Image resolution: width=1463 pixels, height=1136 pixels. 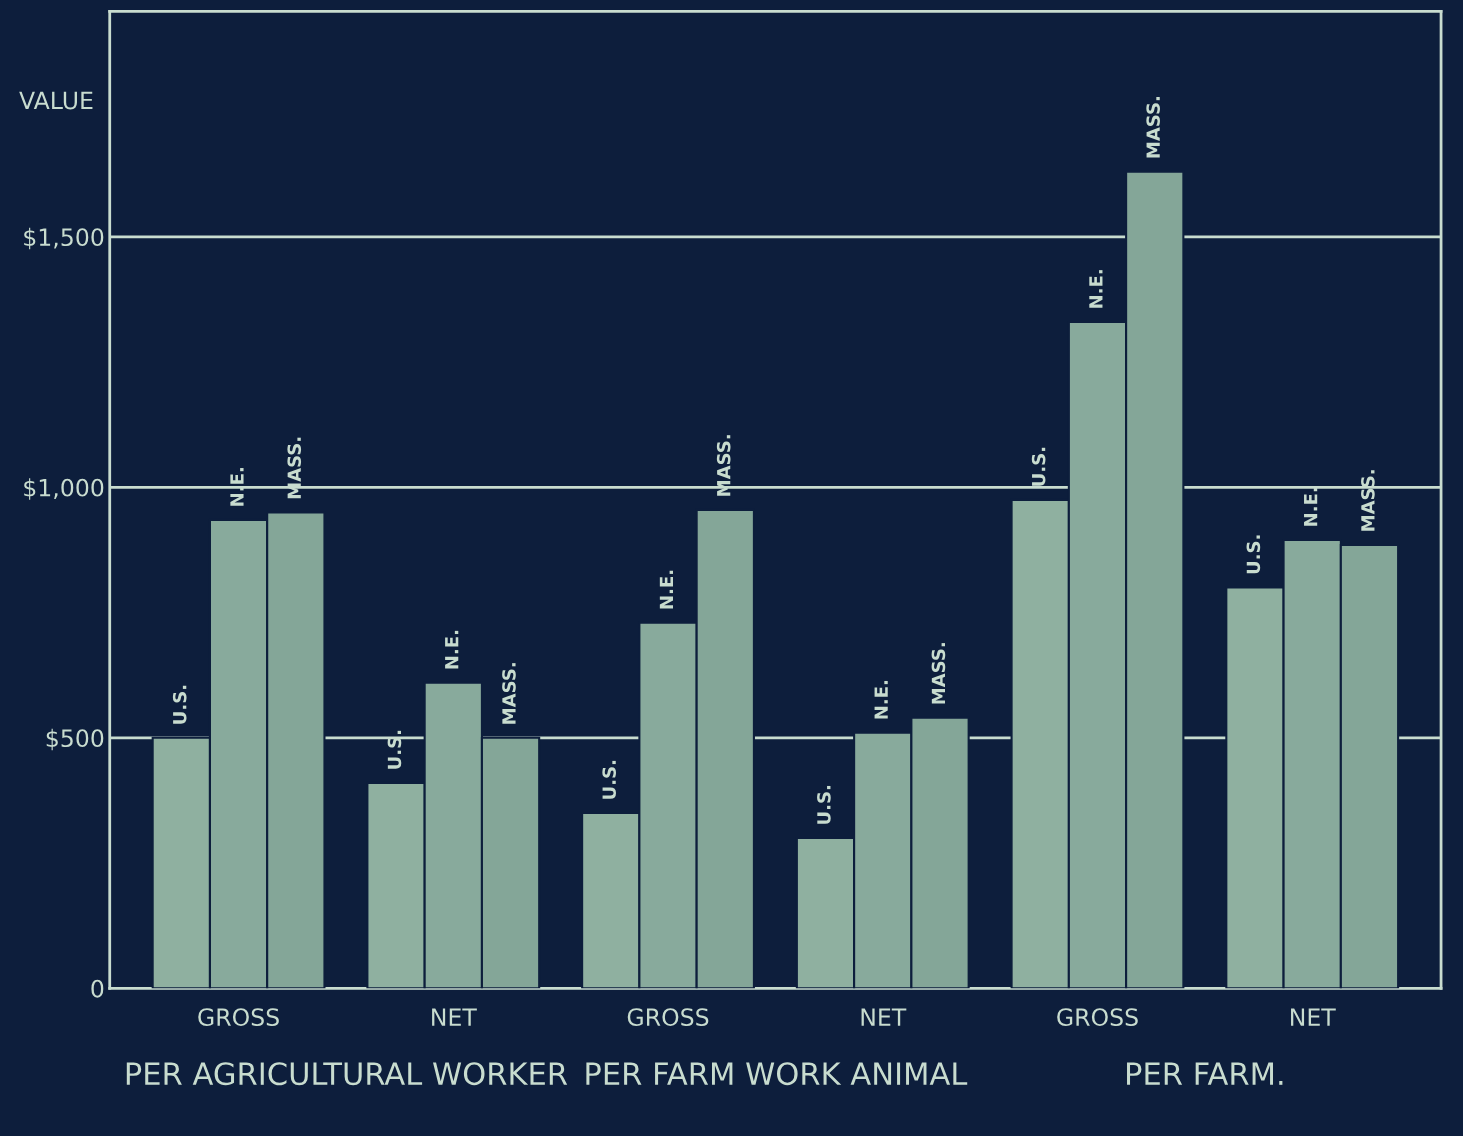 I want to click on y-tick-label: $500, so click(x=75, y=739).